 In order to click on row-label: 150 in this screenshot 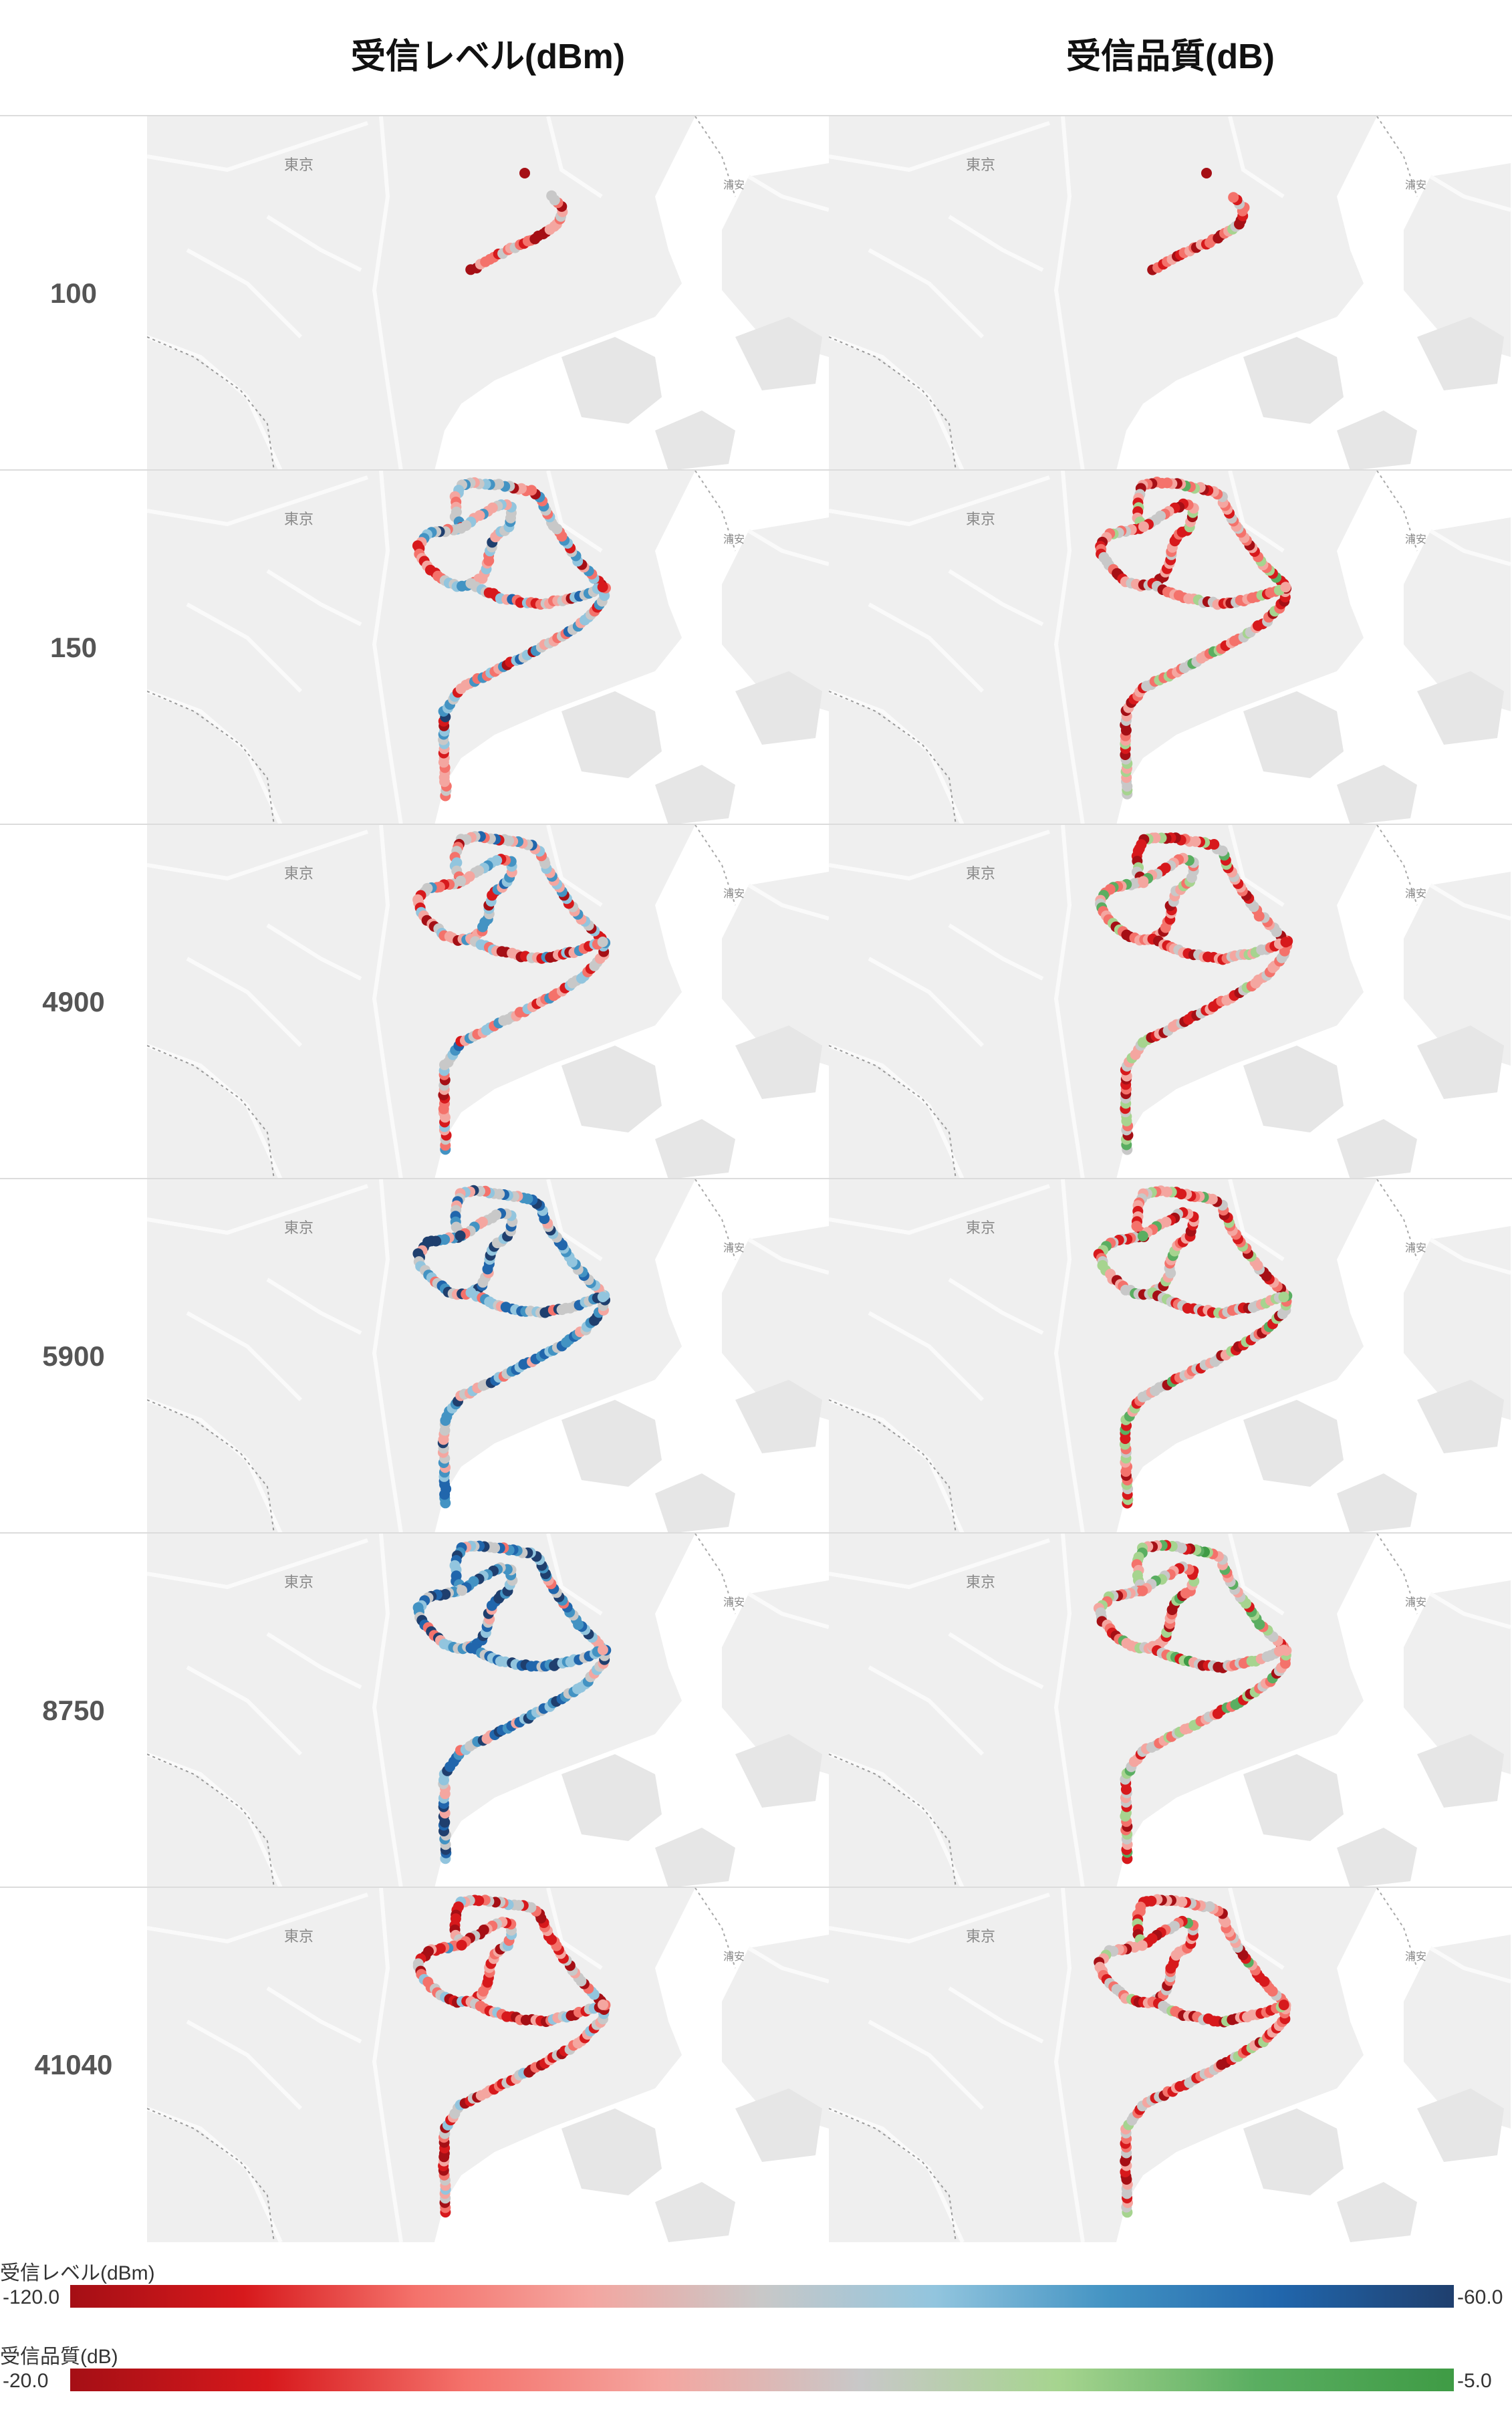, I will do `click(73, 647)`.